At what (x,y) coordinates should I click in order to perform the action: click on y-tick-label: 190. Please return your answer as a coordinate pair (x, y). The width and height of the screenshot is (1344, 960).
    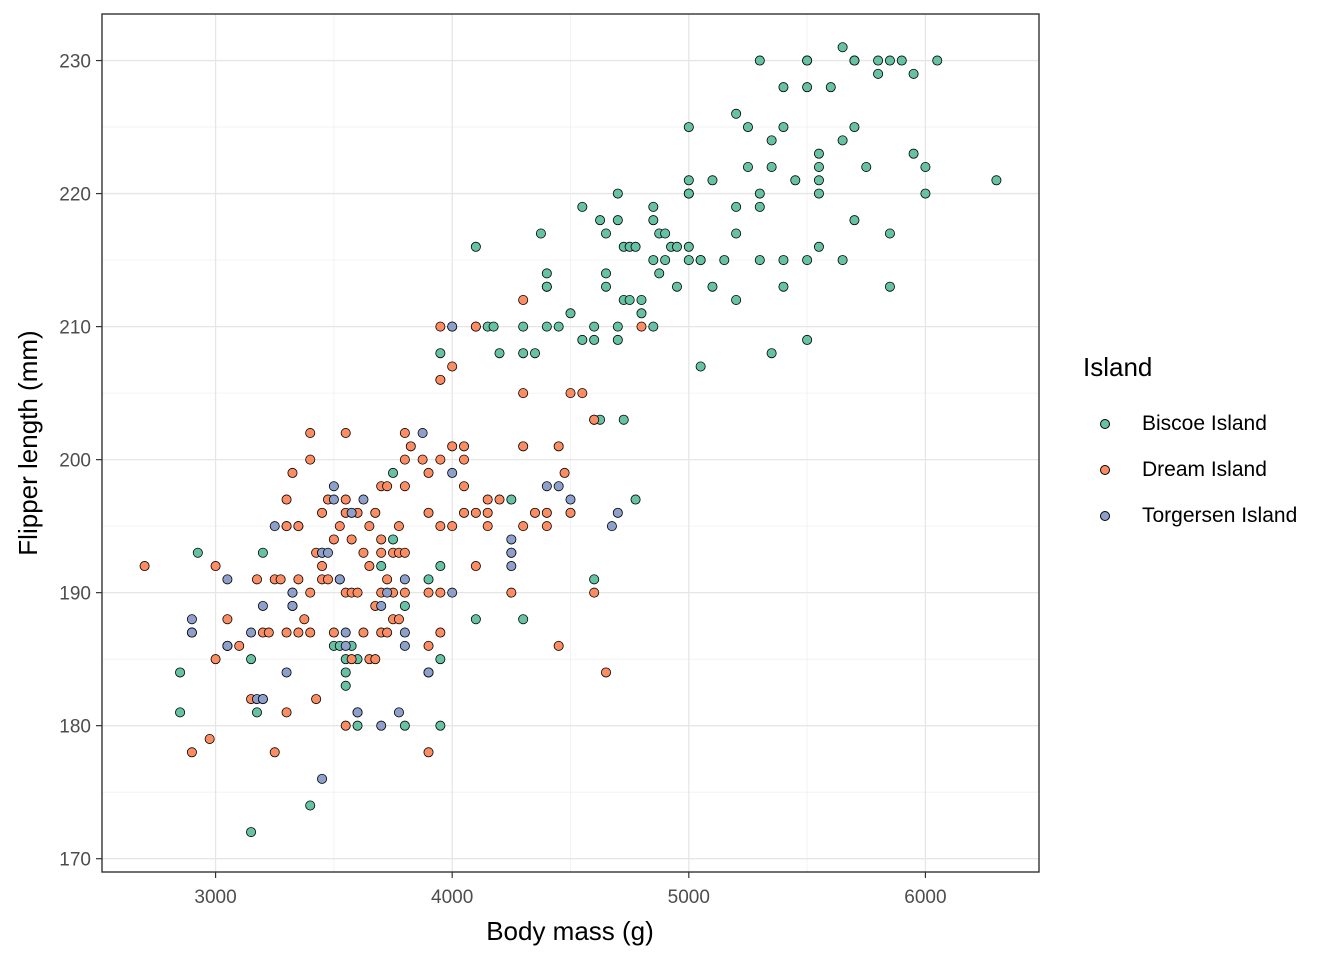
    Looking at the image, I should click on (75, 594).